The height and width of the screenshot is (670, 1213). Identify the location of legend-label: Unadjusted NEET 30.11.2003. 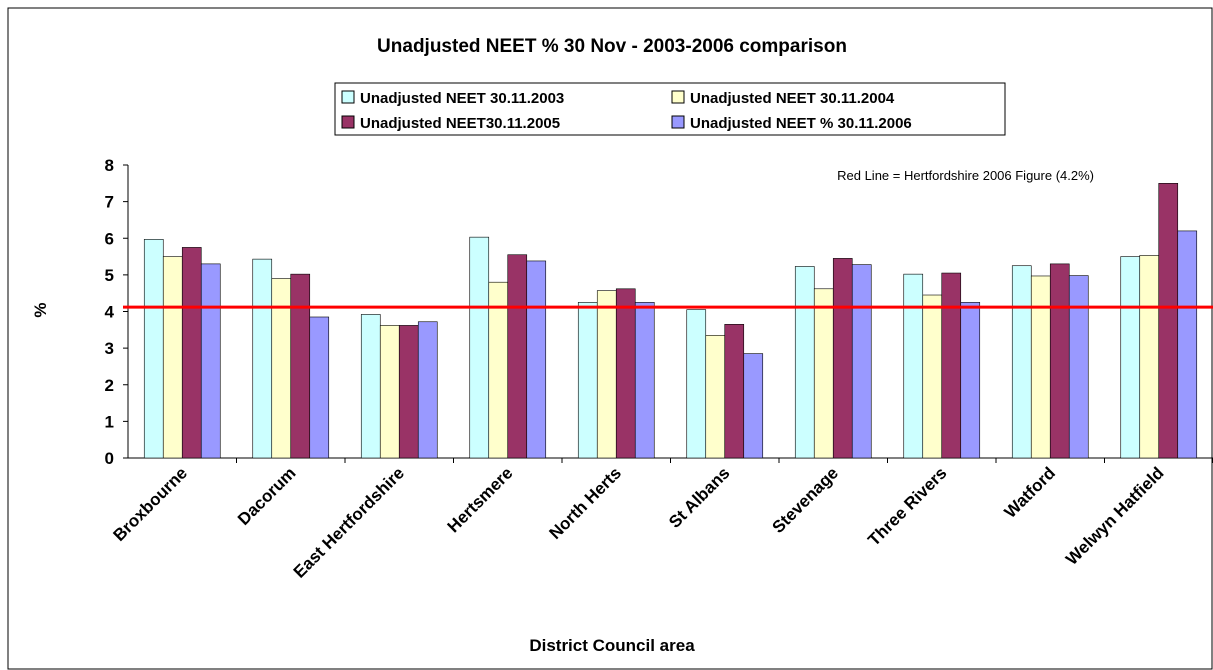
(462, 98).